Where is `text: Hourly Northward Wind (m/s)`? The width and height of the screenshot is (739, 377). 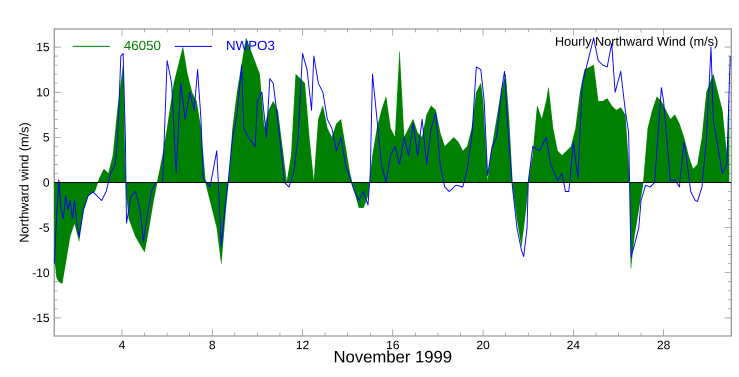 text: Hourly Northward Wind (m/s) is located at coordinates (637, 42).